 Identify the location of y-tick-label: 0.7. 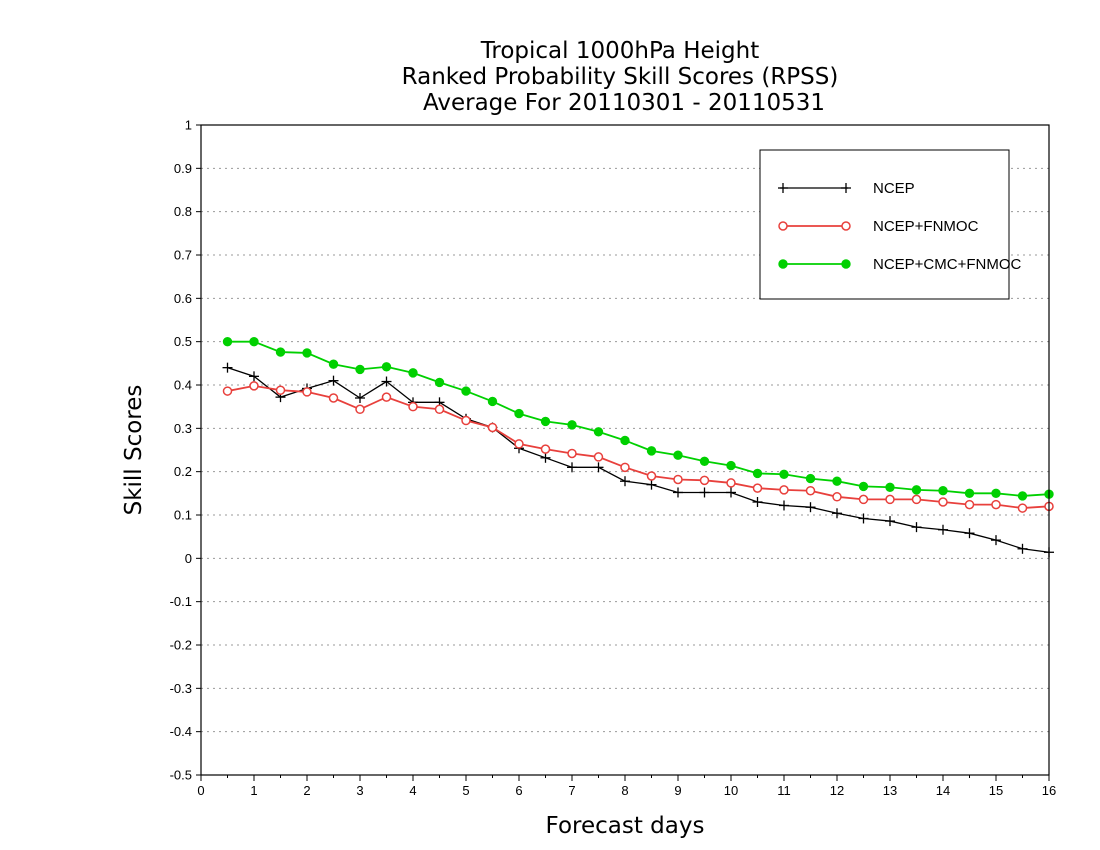
(183, 255).